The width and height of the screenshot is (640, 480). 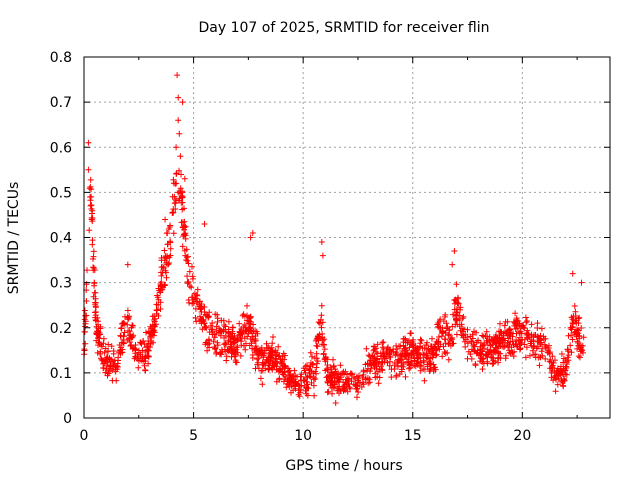 What do you see at coordinates (61, 58) in the screenshot?
I see `y-tick-label: 0.8` at bounding box center [61, 58].